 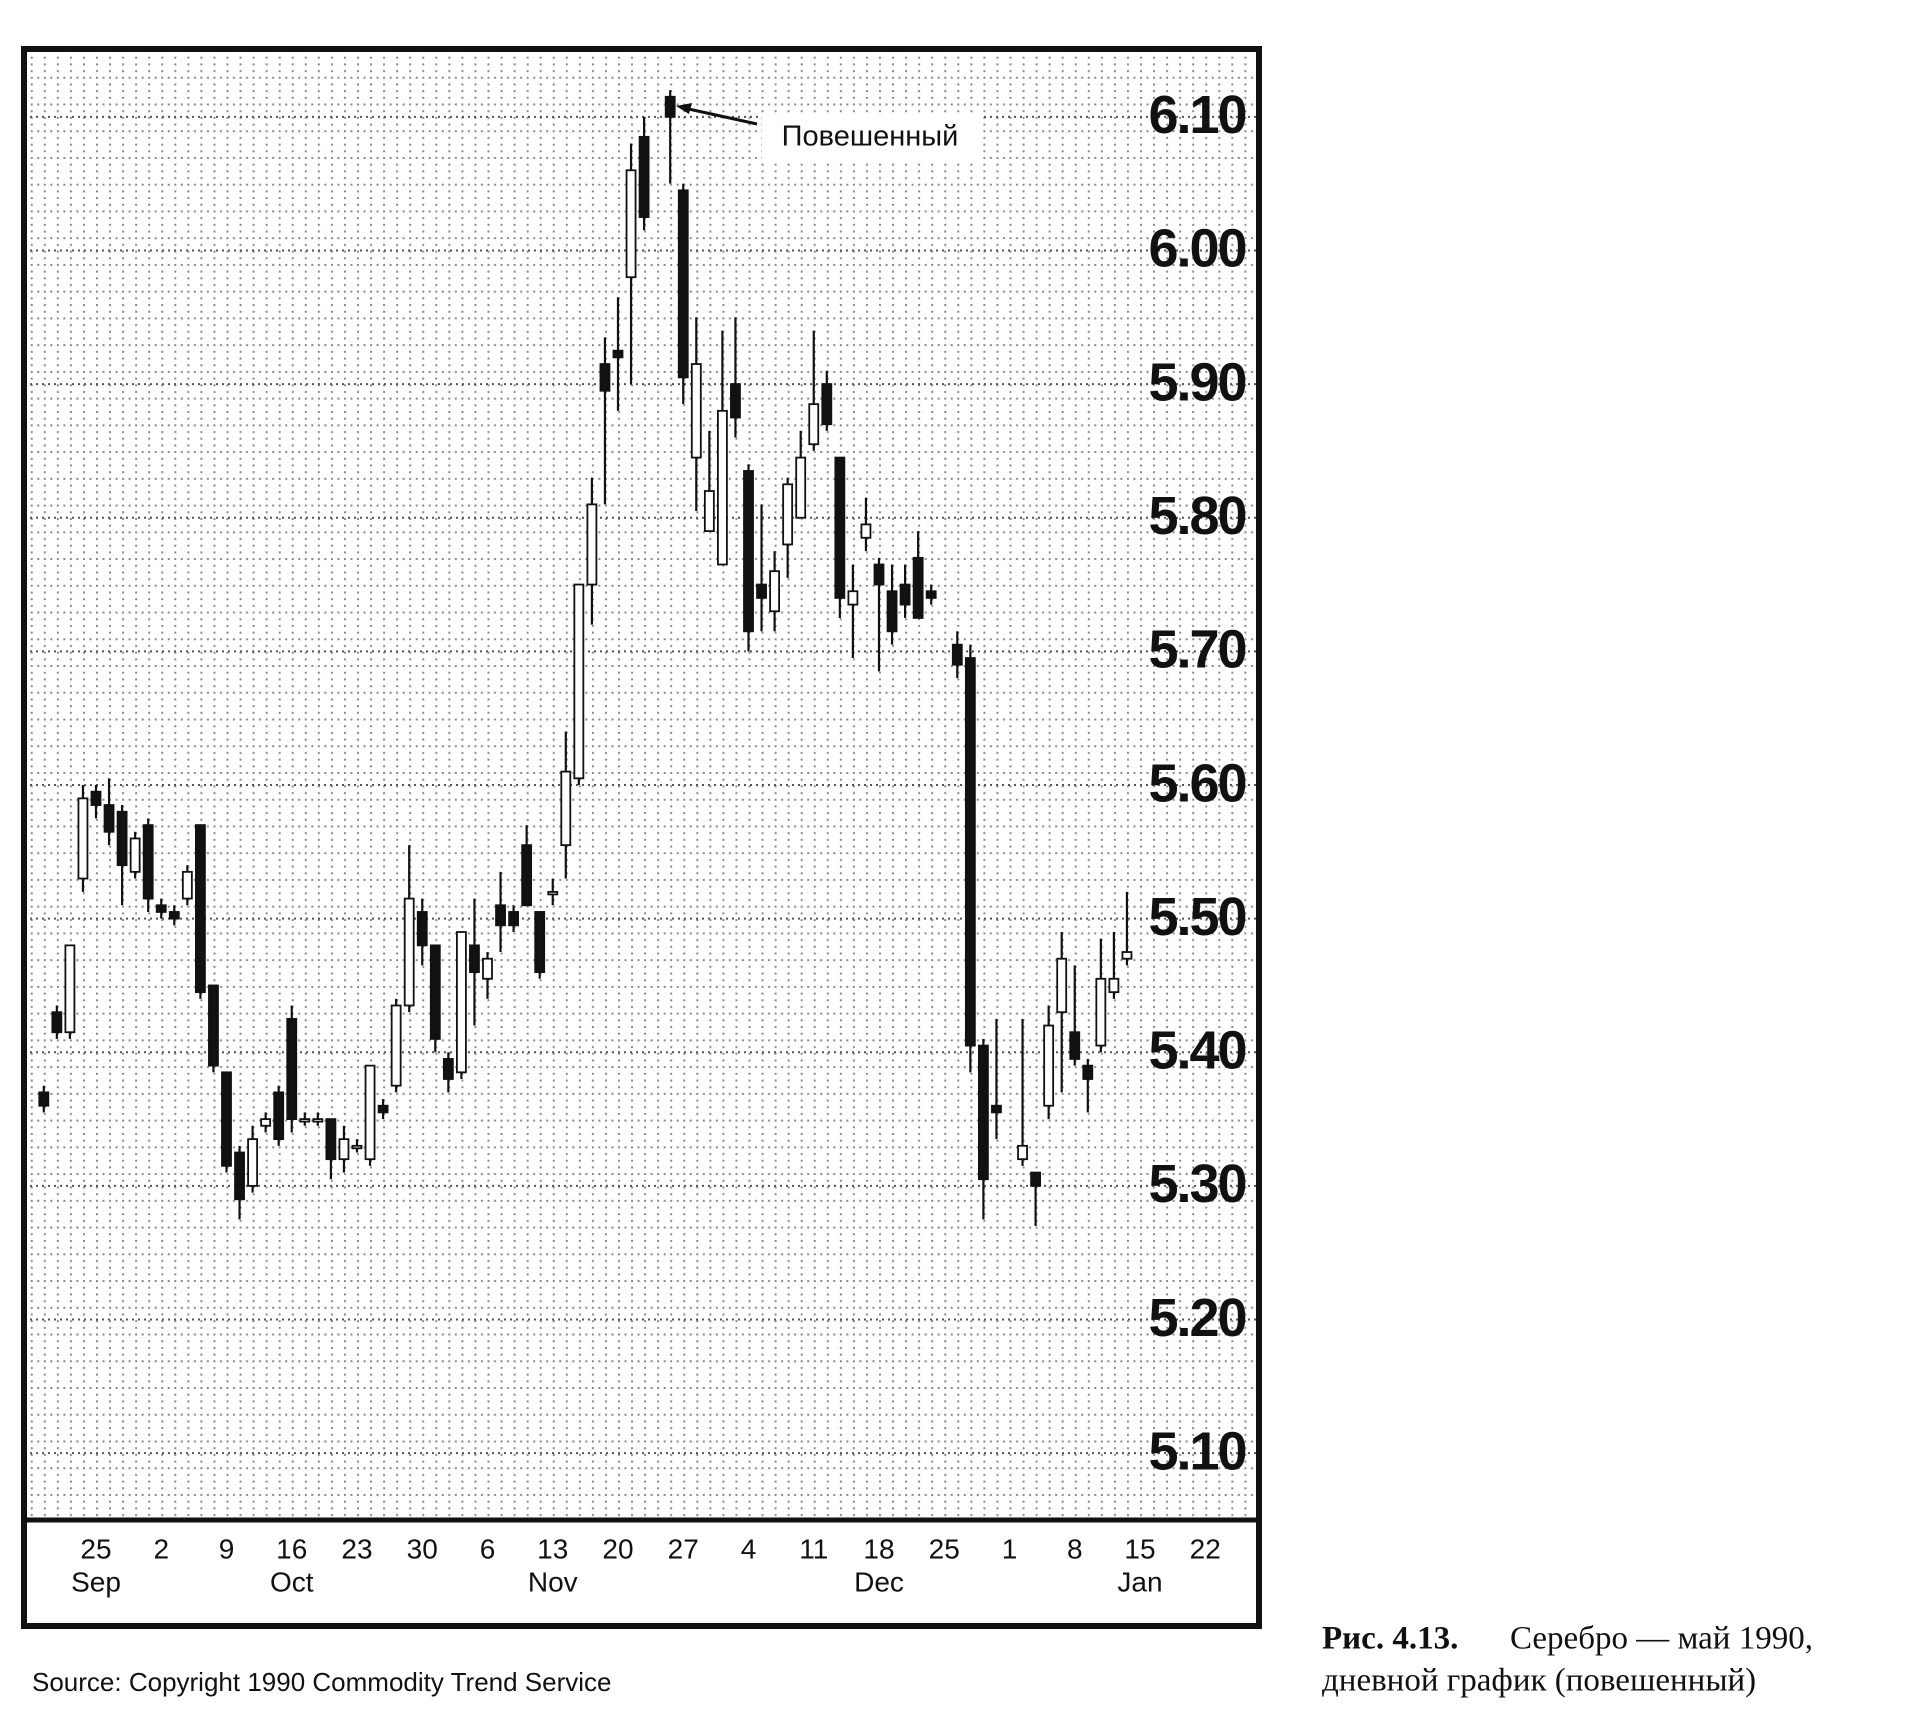 I want to click on x-month-label: Sep, so click(x=96, y=1581).